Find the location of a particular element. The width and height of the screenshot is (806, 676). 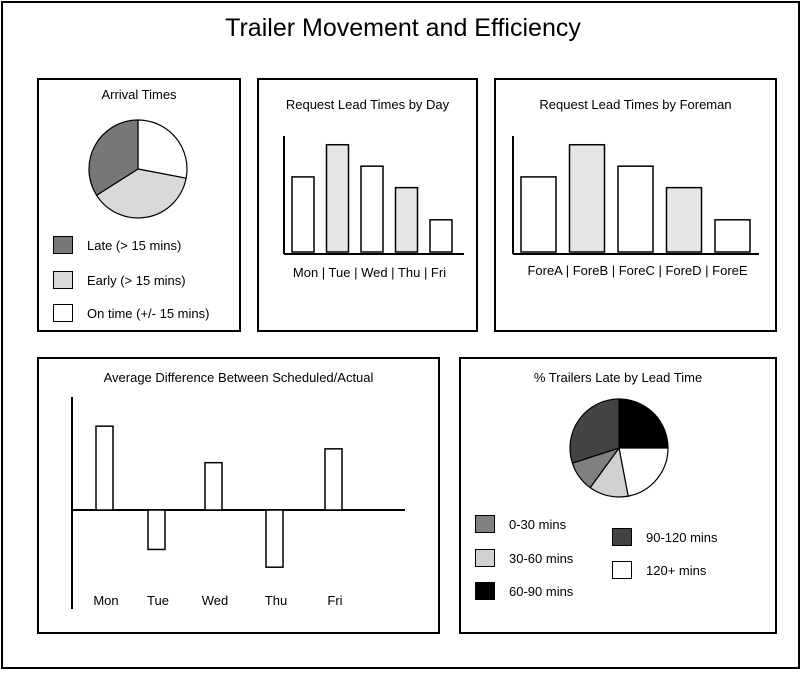

lead-day-bar-tue is located at coordinates (337, 198).